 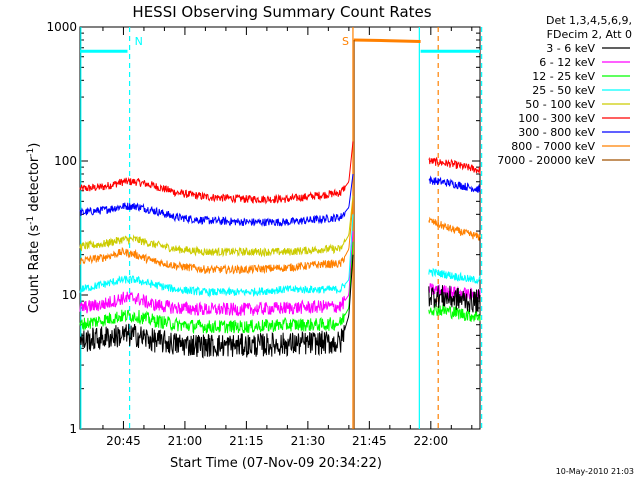 I want to click on legend-label: 12 - 25 keV, so click(x=563, y=76).